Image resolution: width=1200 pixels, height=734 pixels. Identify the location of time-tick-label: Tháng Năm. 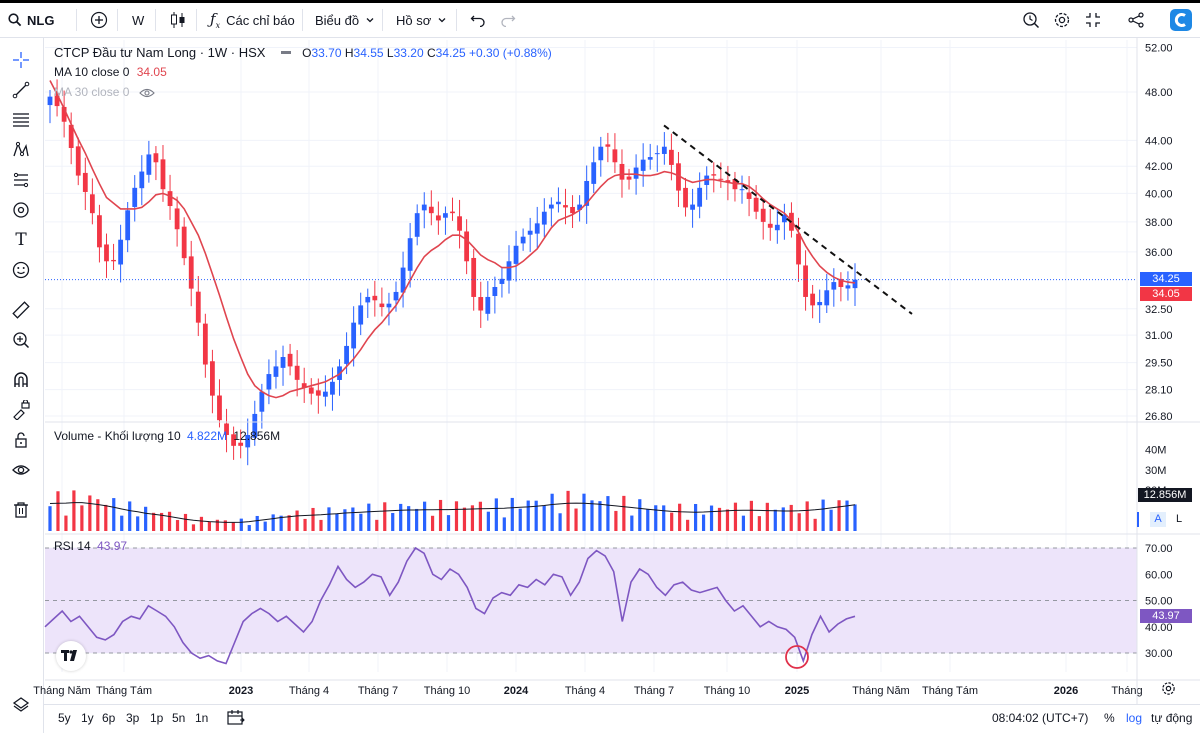
(61, 691).